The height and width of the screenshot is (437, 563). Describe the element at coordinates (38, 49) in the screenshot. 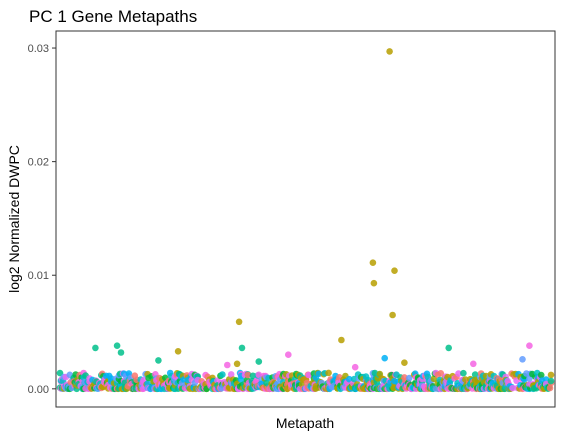

I see `y-tick-label: 0.03` at that location.